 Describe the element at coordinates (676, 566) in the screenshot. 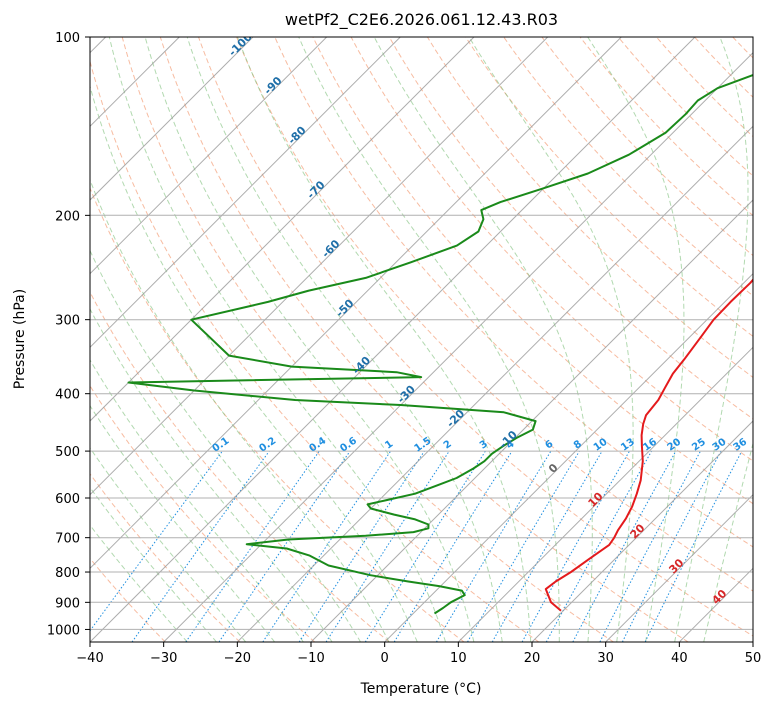

I see `moist-adiabat-label: 30` at that location.